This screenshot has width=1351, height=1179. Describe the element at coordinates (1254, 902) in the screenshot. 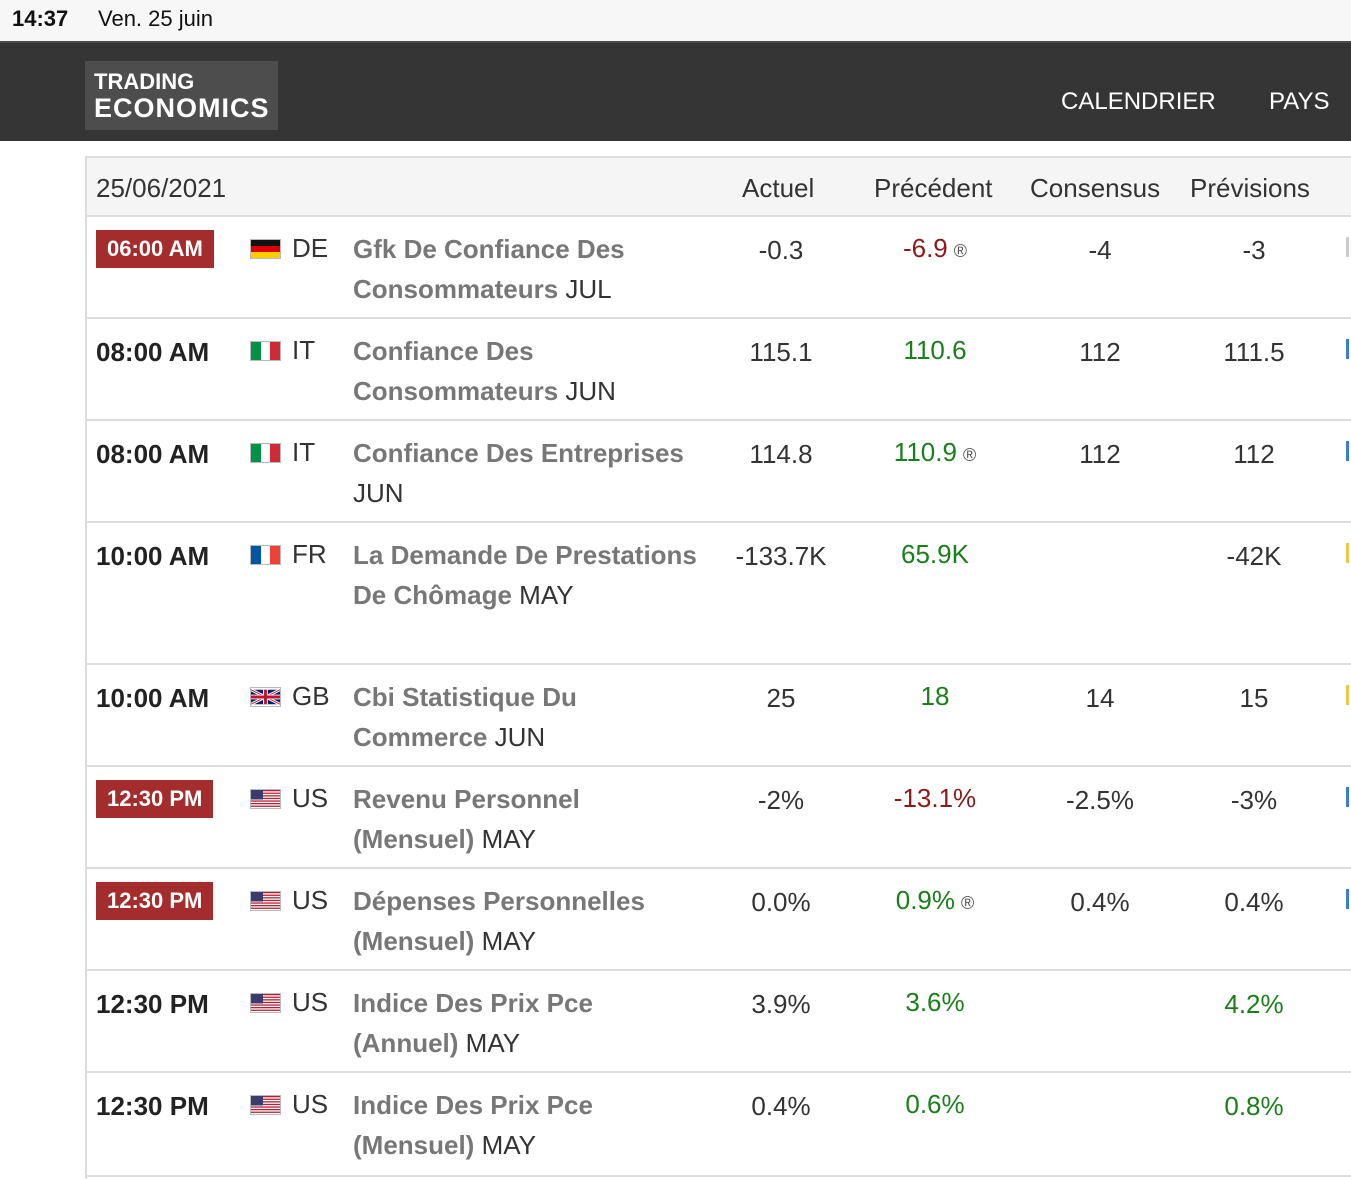

I see `forecast-value: 0.4%` at that location.